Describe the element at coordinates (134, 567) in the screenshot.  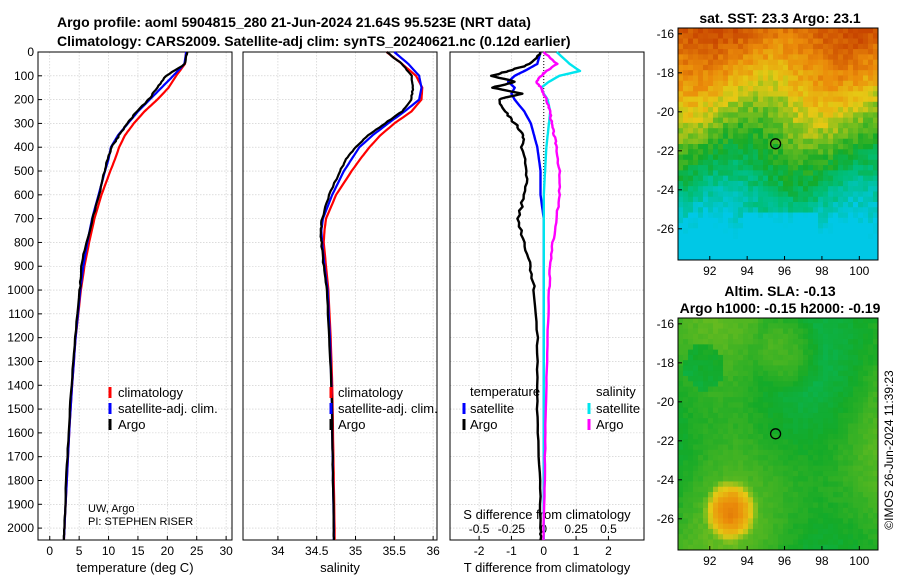
I see `x-axis-label: temperature (deg C)` at that location.